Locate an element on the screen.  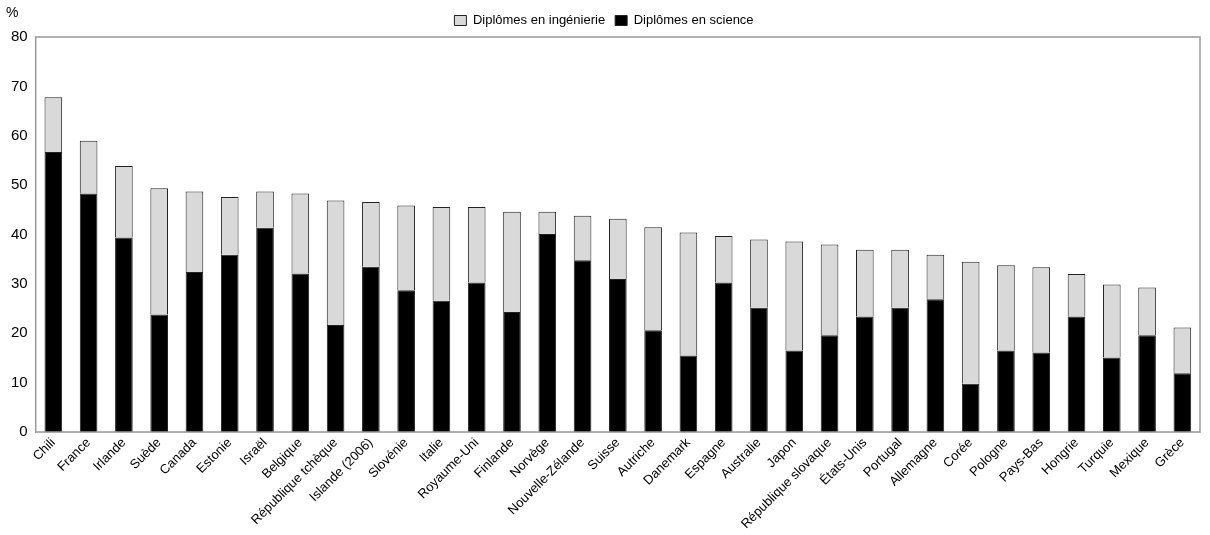
y-tick-label: 80 is located at coordinates (19, 36).